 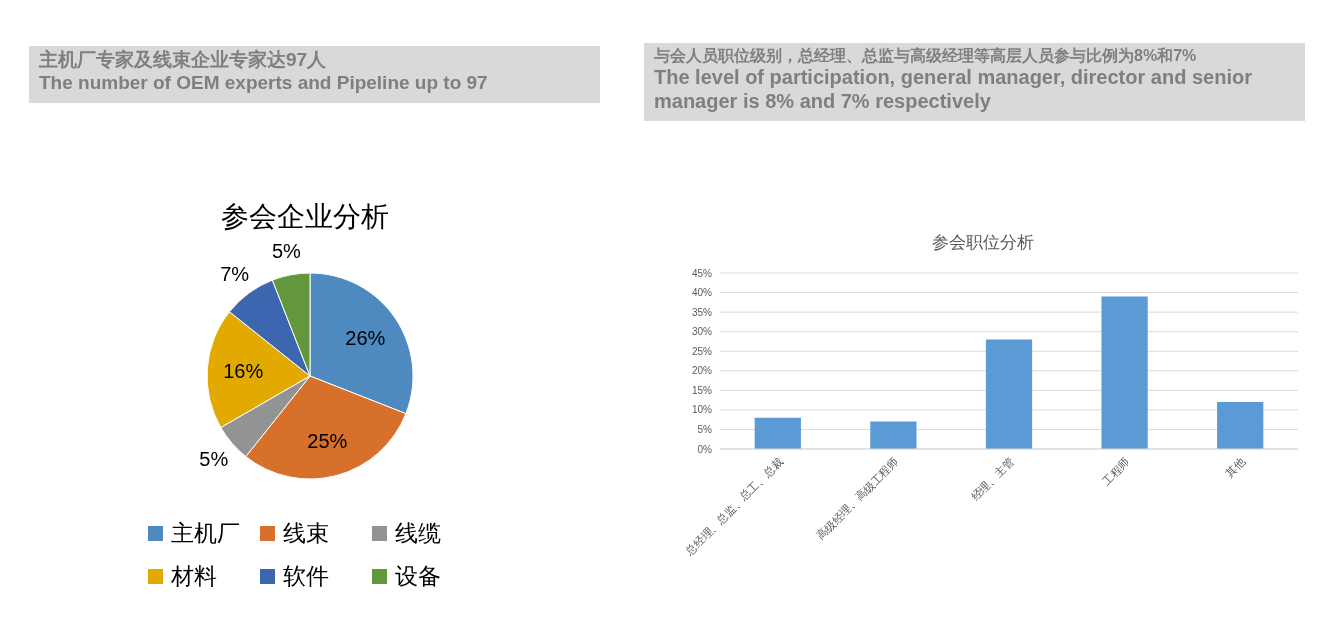 What do you see at coordinates (205, 533) in the screenshot?
I see `legend-label: 主机厂` at bounding box center [205, 533].